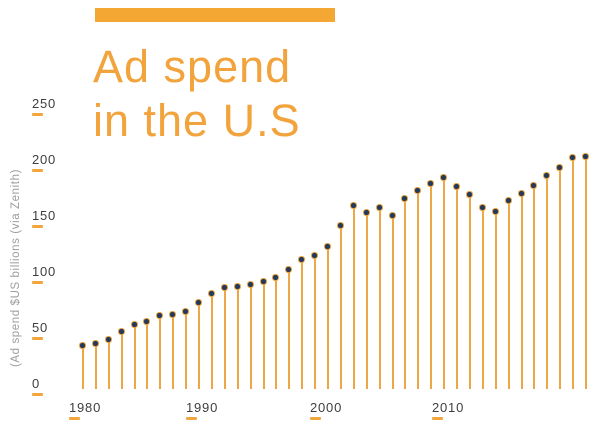  What do you see at coordinates (16, 268) in the screenshot?
I see `y-axis-title: (Ad spend $US billions (via Zenith)` at bounding box center [16, 268].